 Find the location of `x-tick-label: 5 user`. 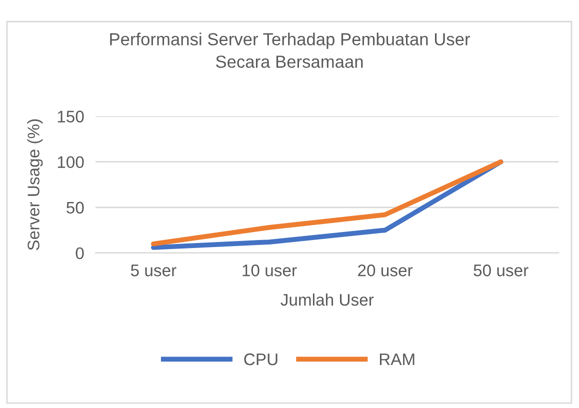

x-tick-label: 5 user is located at coordinates (153, 270).